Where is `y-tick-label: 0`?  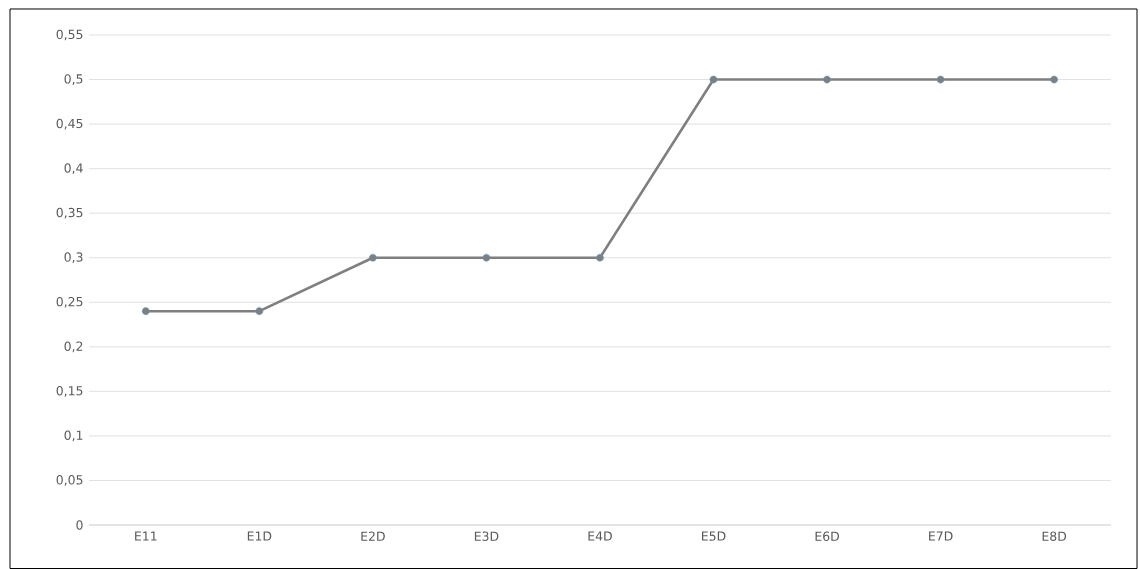
y-tick-label: 0 is located at coordinates (79, 525).